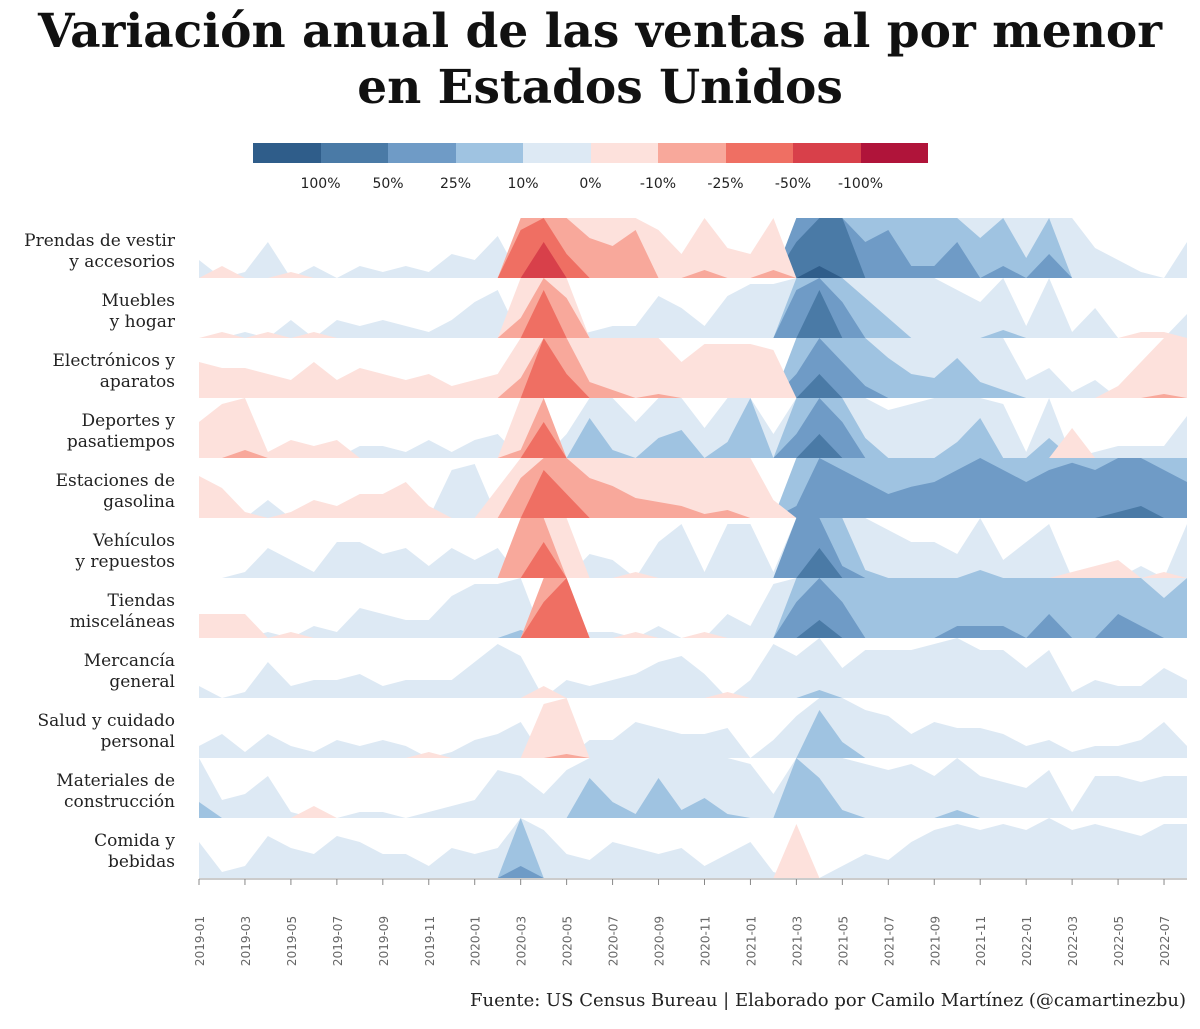  What do you see at coordinates (119, 802) in the screenshot?
I see `row-label: construcción` at bounding box center [119, 802].